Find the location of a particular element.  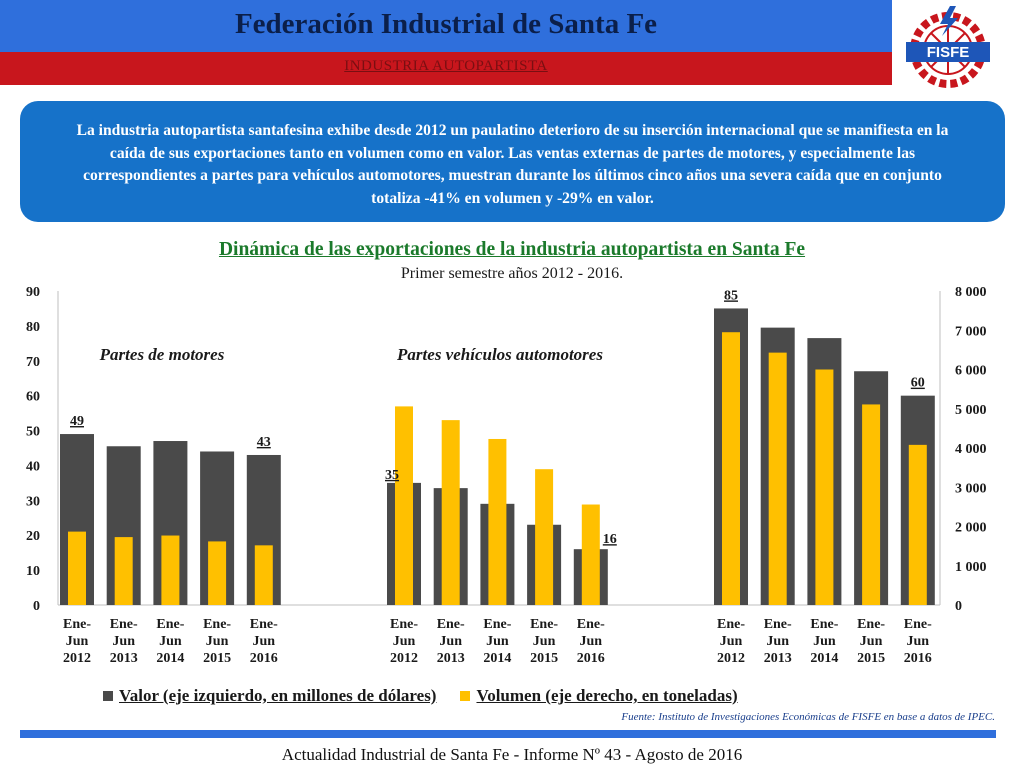

y-left-tick-label: 50 is located at coordinates (33, 432).